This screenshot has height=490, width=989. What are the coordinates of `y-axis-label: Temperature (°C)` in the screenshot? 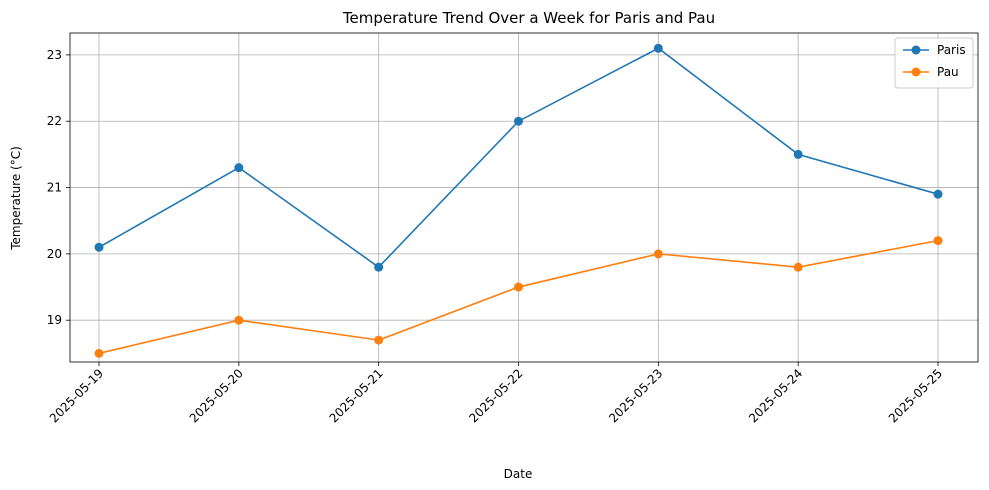 It's located at (16, 198).